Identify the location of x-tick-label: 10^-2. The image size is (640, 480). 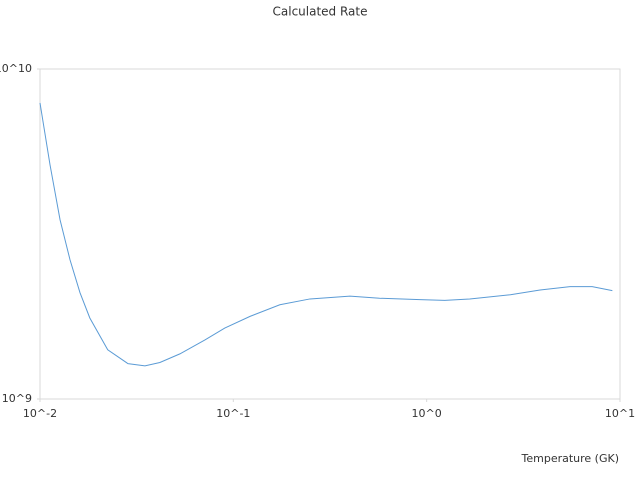
(40, 413).